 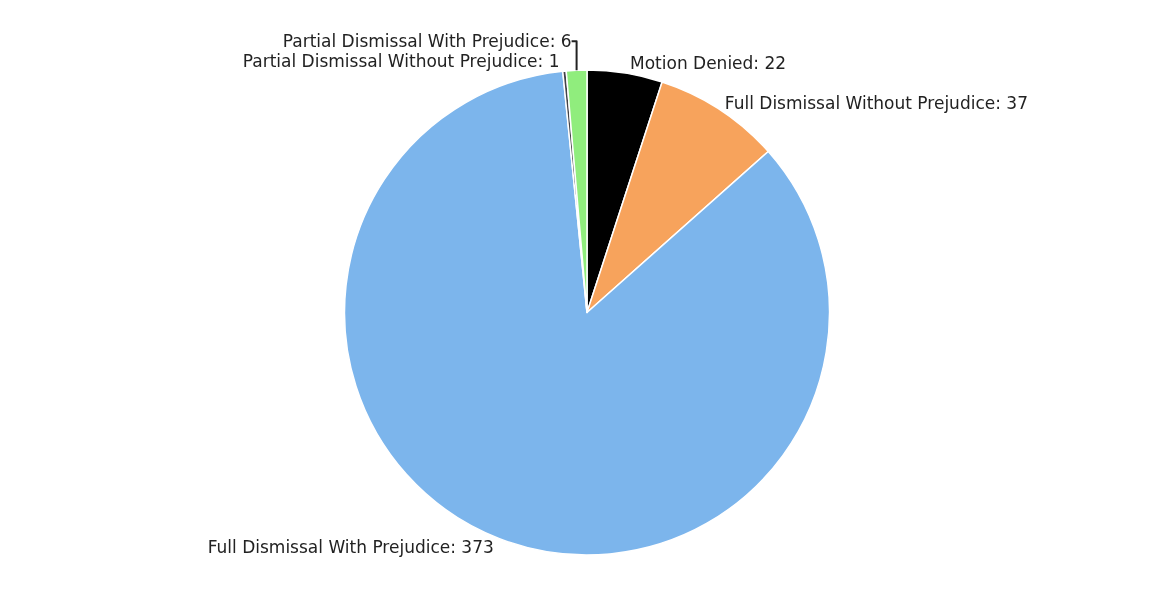 What do you see at coordinates (390, 61) in the screenshot?
I see `slice-label: Partial Dismissal Without Prejudice` at bounding box center [390, 61].